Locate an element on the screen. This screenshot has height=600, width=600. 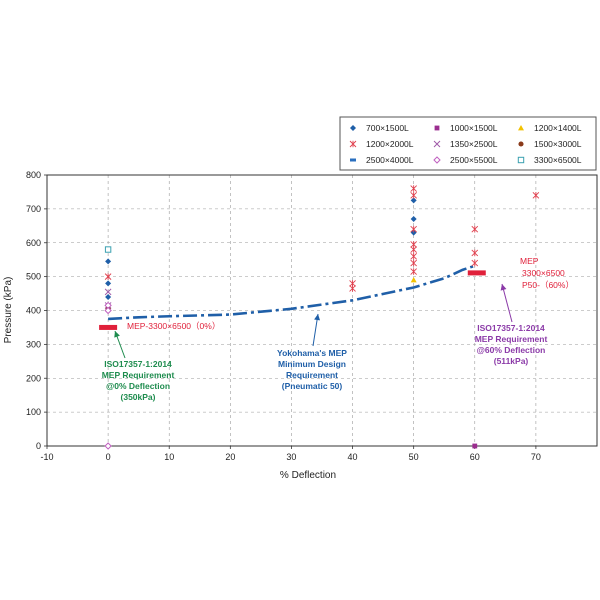
legend-label: 1500×3000L is located at coordinates (558, 144).